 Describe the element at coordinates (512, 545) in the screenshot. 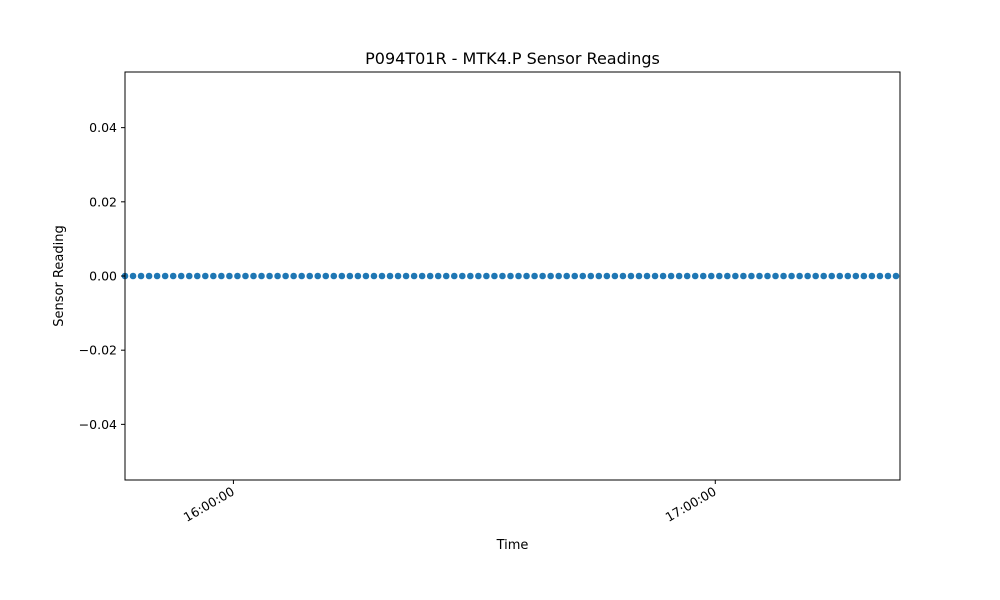

I see `x-axis-label: Time` at that location.